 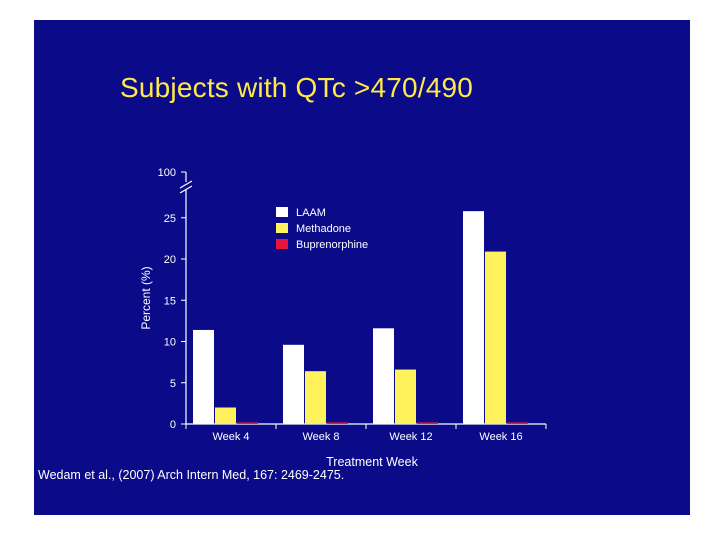 I want to click on x-tick-label: Week 16, so click(x=500, y=437).